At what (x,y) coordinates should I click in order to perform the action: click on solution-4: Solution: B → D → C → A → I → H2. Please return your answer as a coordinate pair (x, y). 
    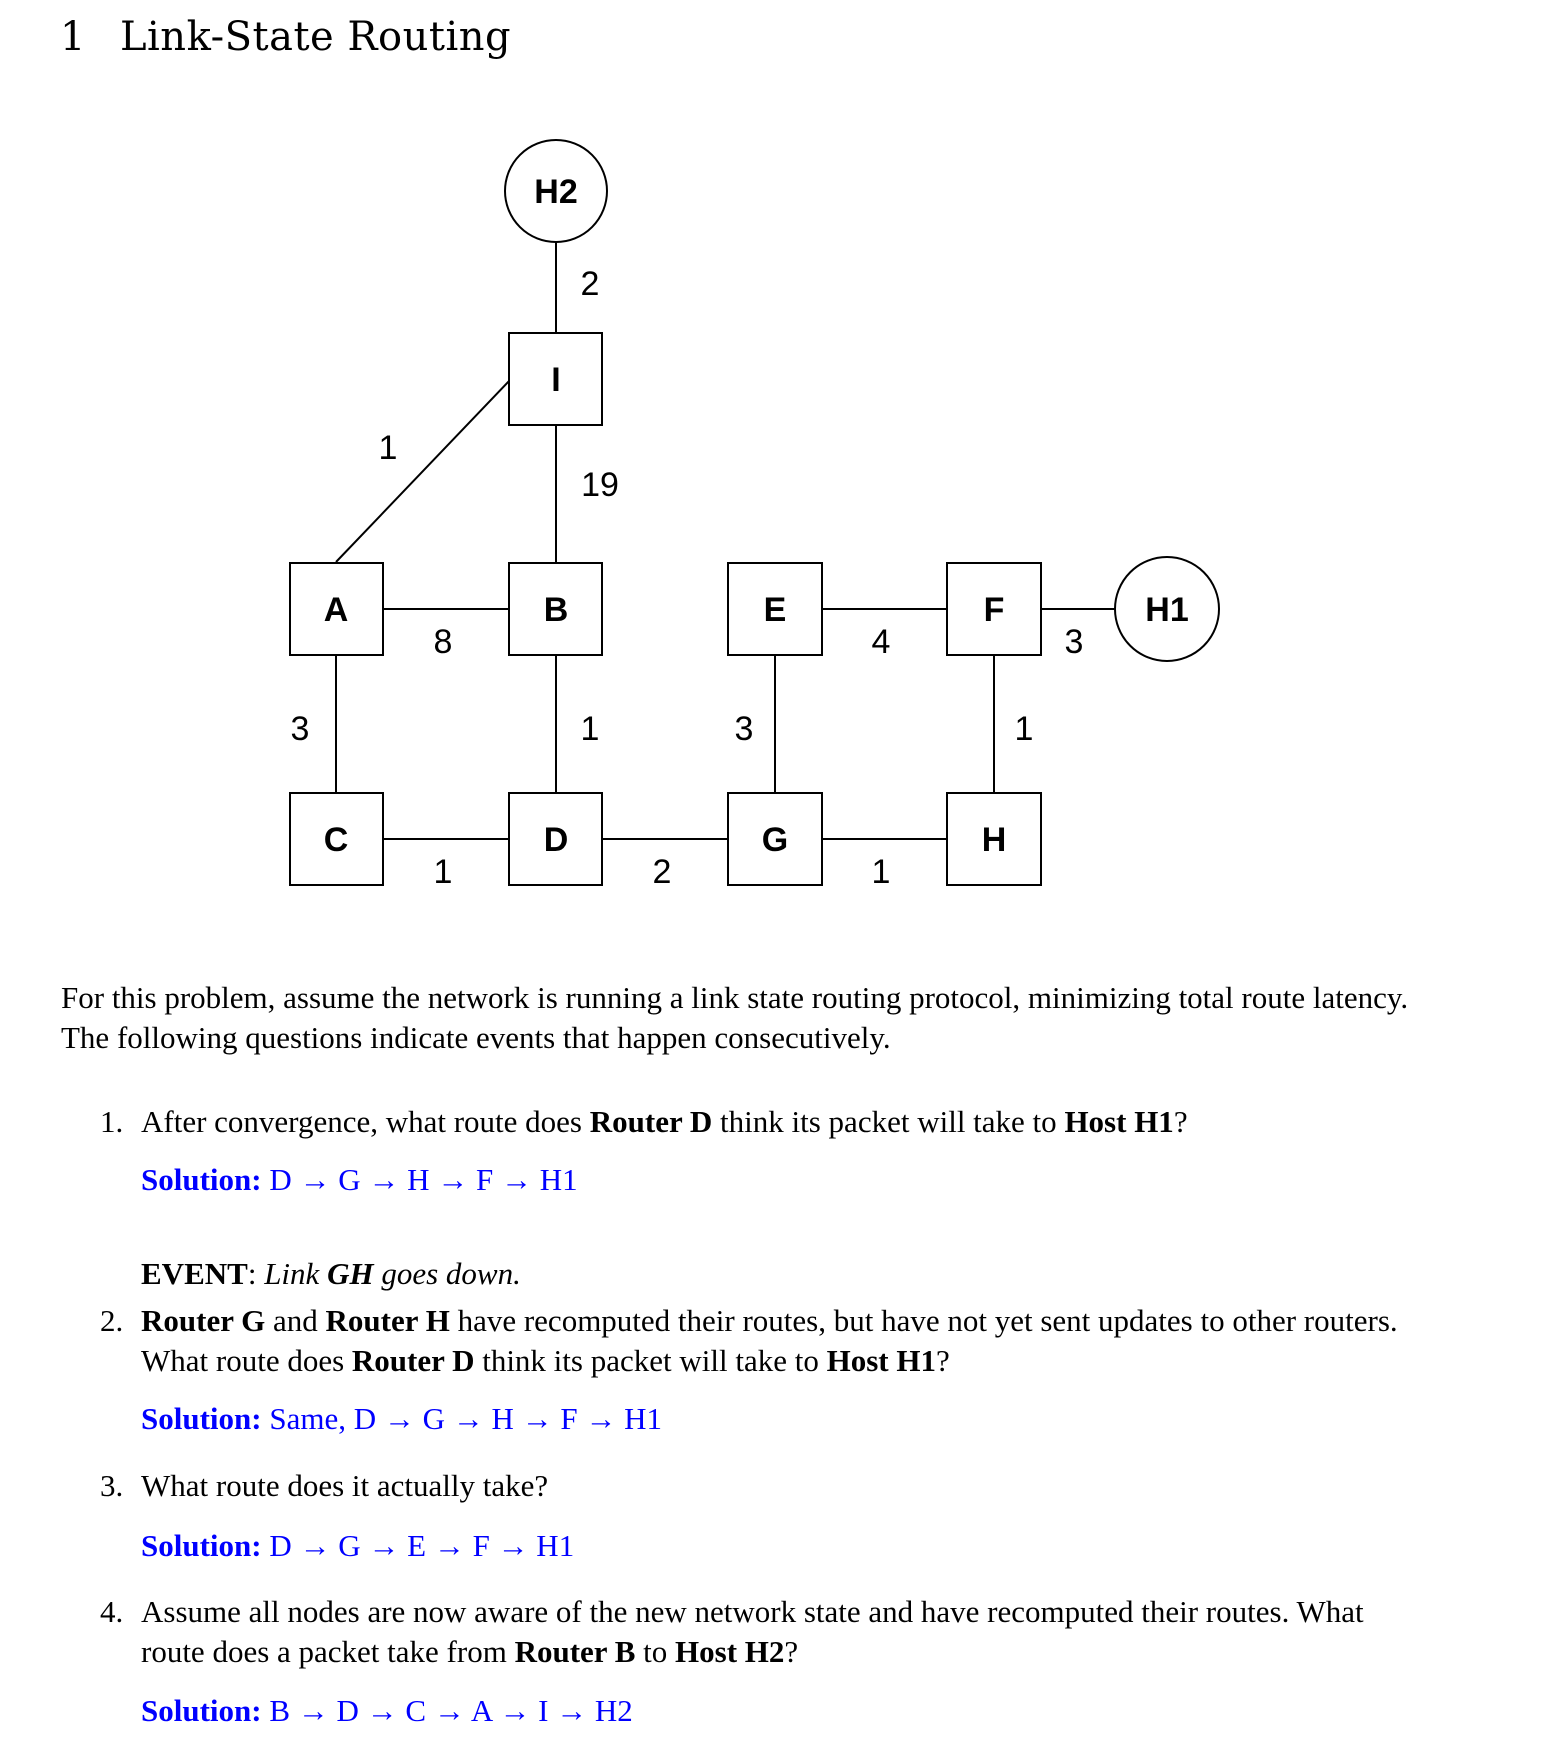
    Looking at the image, I should click on (387, 1711).